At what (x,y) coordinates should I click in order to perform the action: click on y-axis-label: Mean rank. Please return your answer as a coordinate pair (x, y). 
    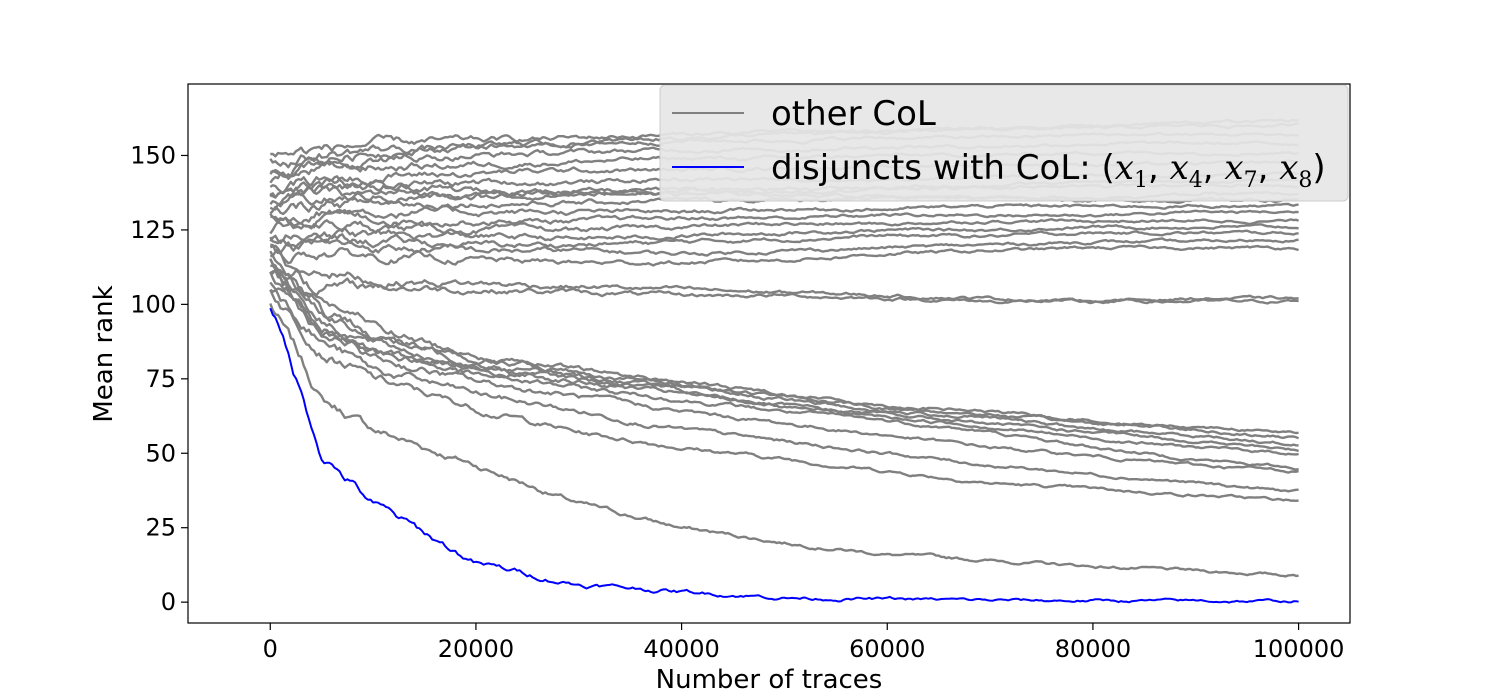
    Looking at the image, I should click on (104, 353).